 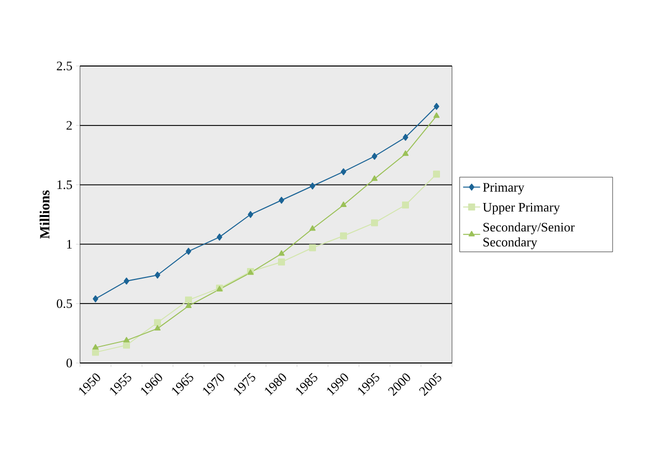 I want to click on y-tick-label: 2.5, so click(x=64, y=66).